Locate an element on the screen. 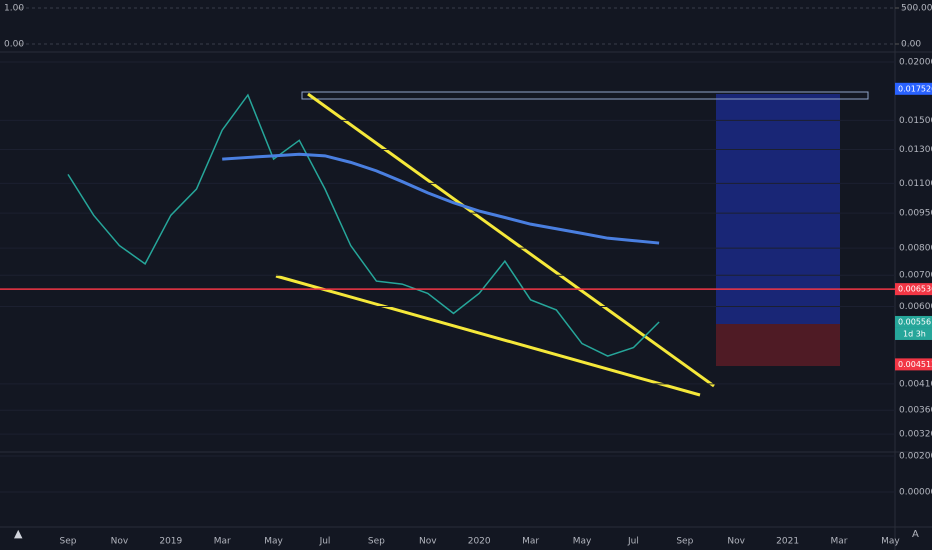 This screenshot has height=550, width=932. stop-zone is located at coordinates (778, 345).